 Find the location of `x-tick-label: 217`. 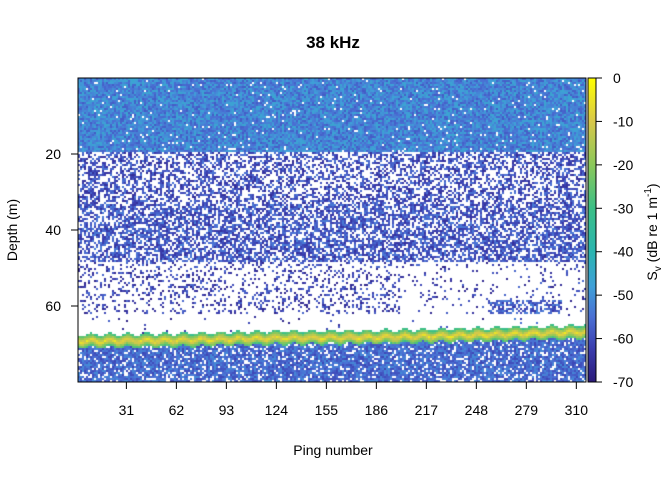

x-tick-label: 217 is located at coordinates (427, 410).